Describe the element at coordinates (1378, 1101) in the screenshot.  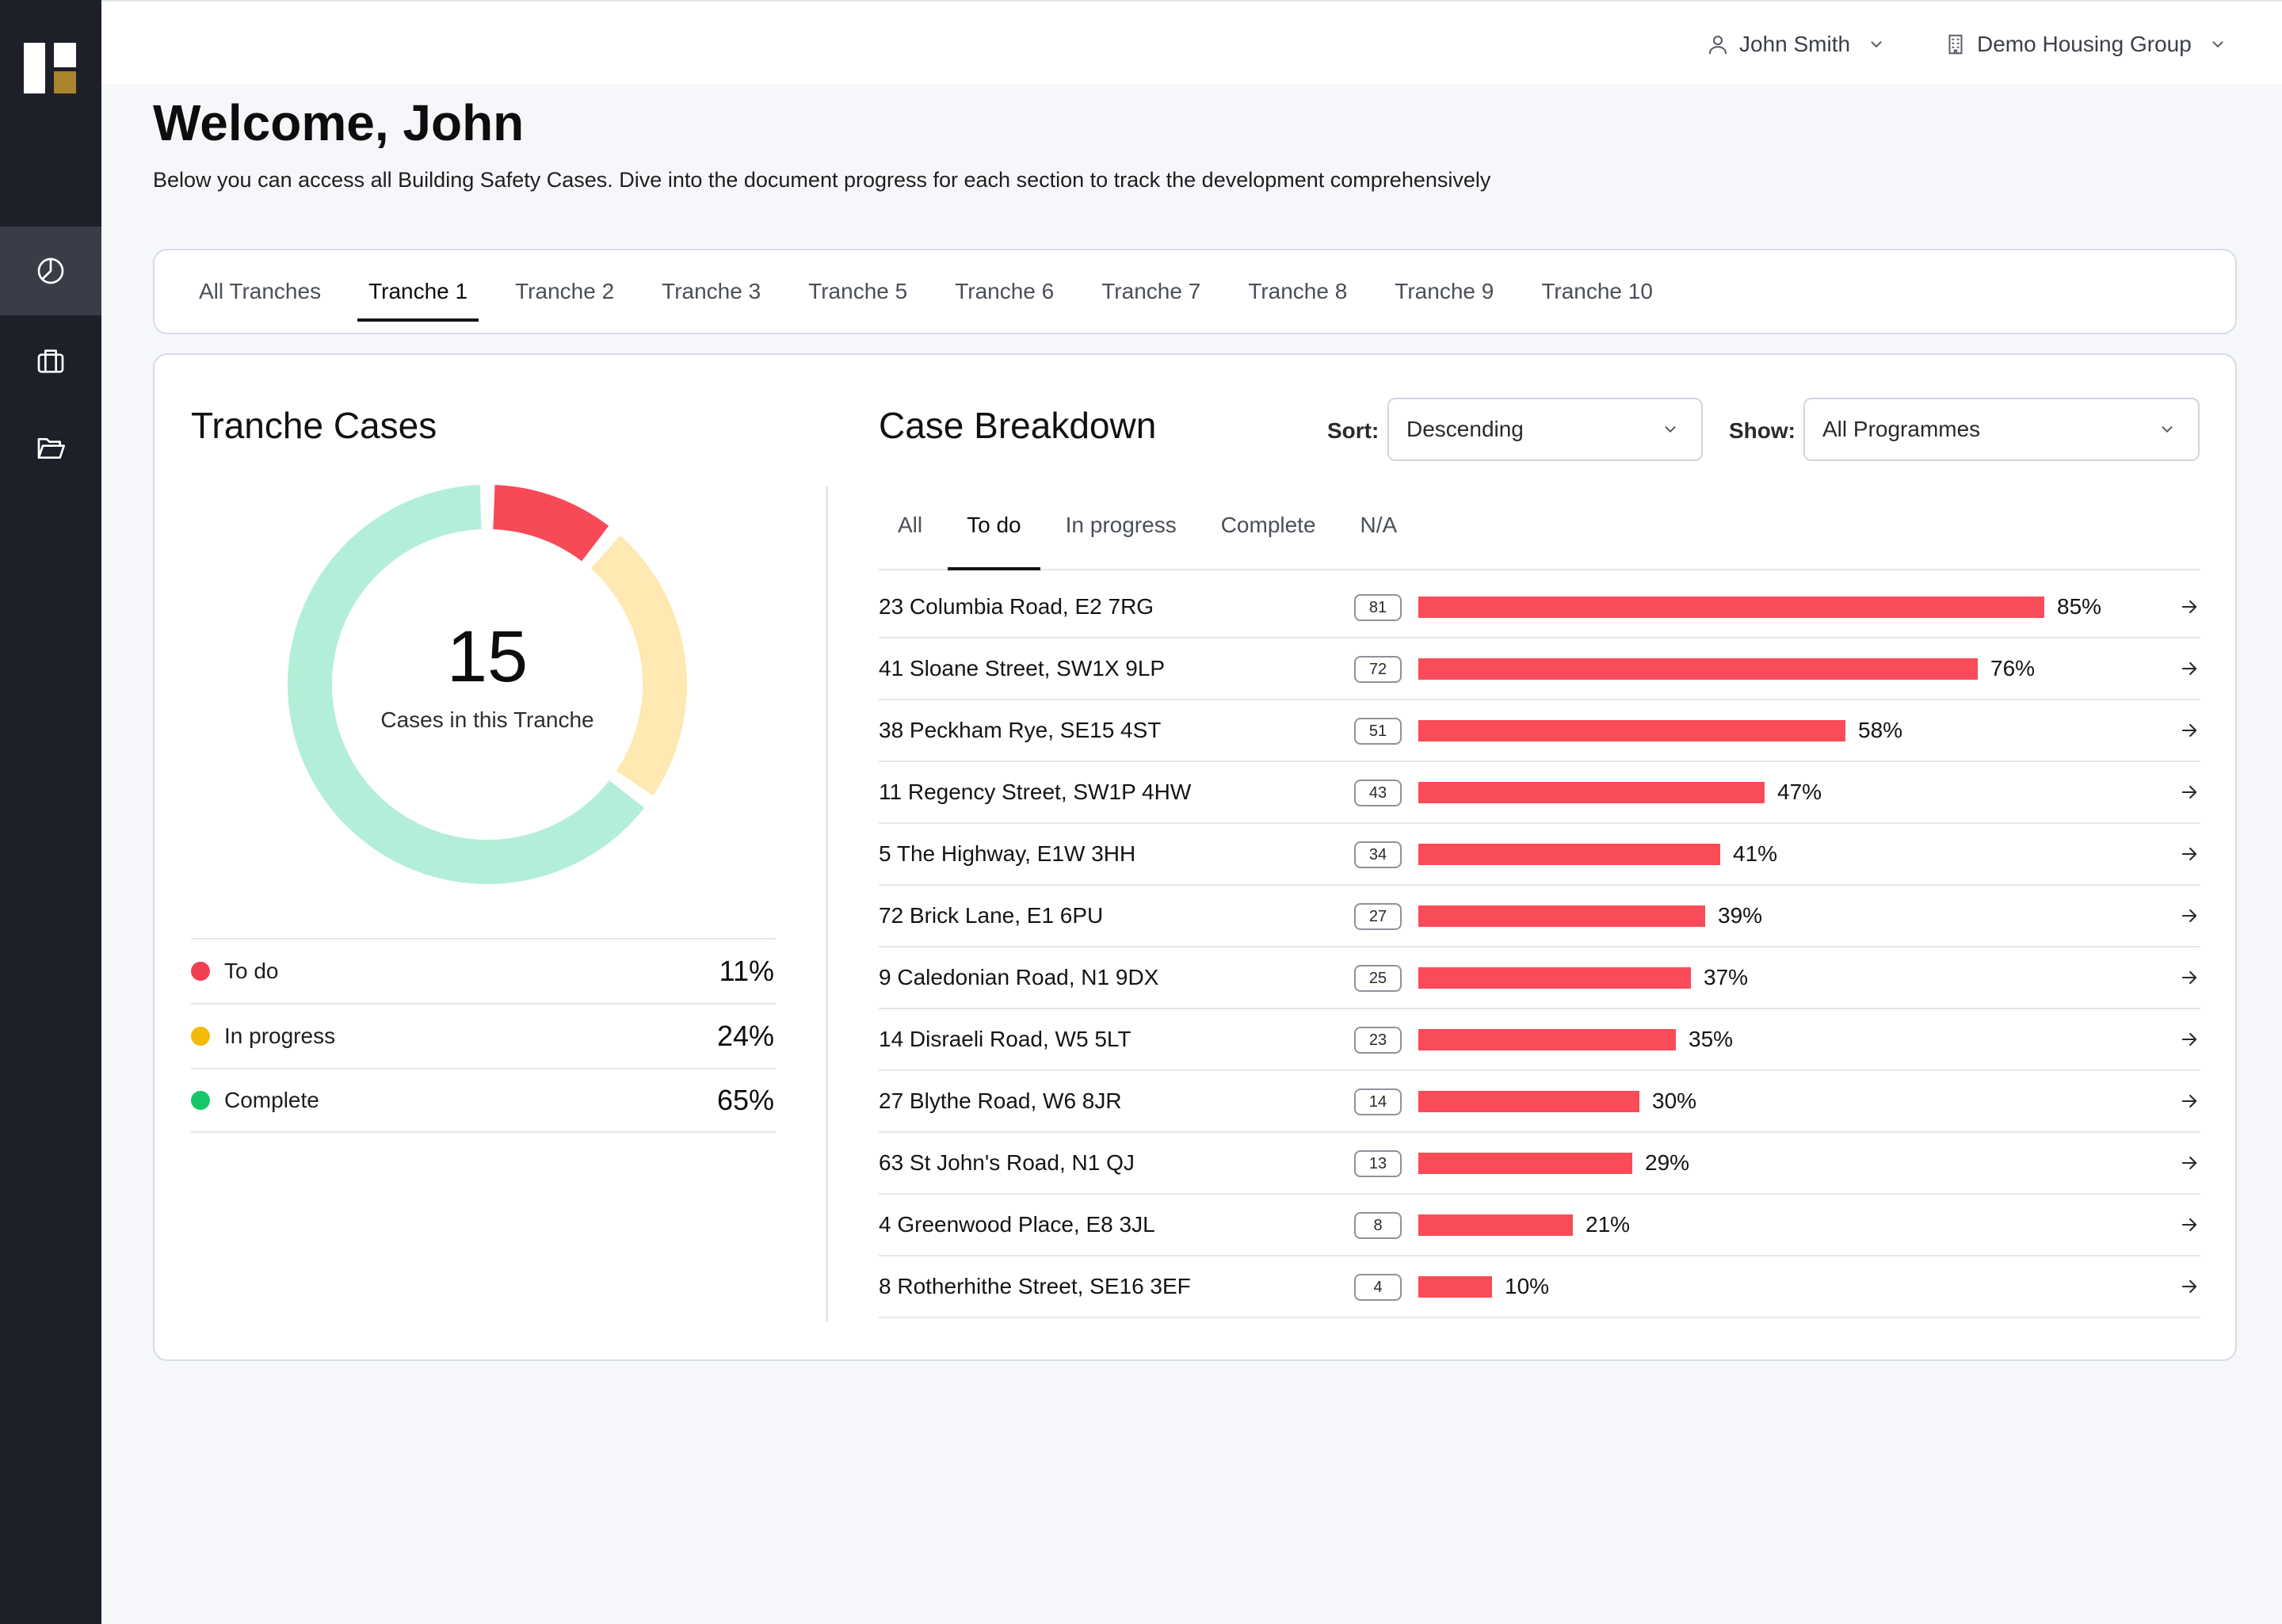
I see `case-count-badge: 14` at that location.